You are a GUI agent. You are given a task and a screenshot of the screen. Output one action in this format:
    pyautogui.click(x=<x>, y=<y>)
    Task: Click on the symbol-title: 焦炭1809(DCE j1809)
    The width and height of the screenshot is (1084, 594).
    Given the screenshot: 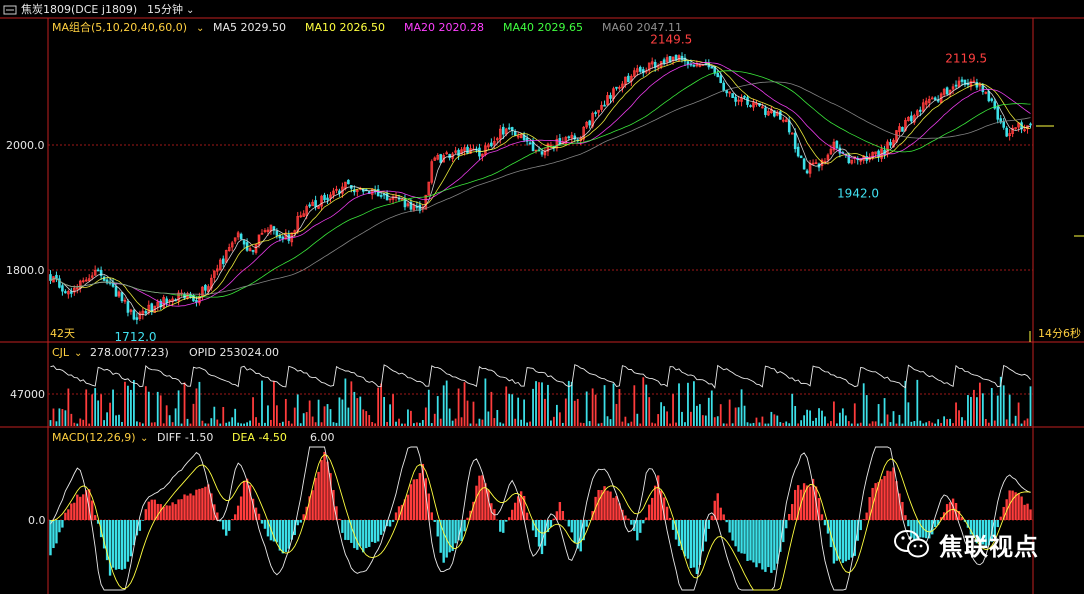 What is the action you would take?
    pyautogui.click(x=79, y=9)
    